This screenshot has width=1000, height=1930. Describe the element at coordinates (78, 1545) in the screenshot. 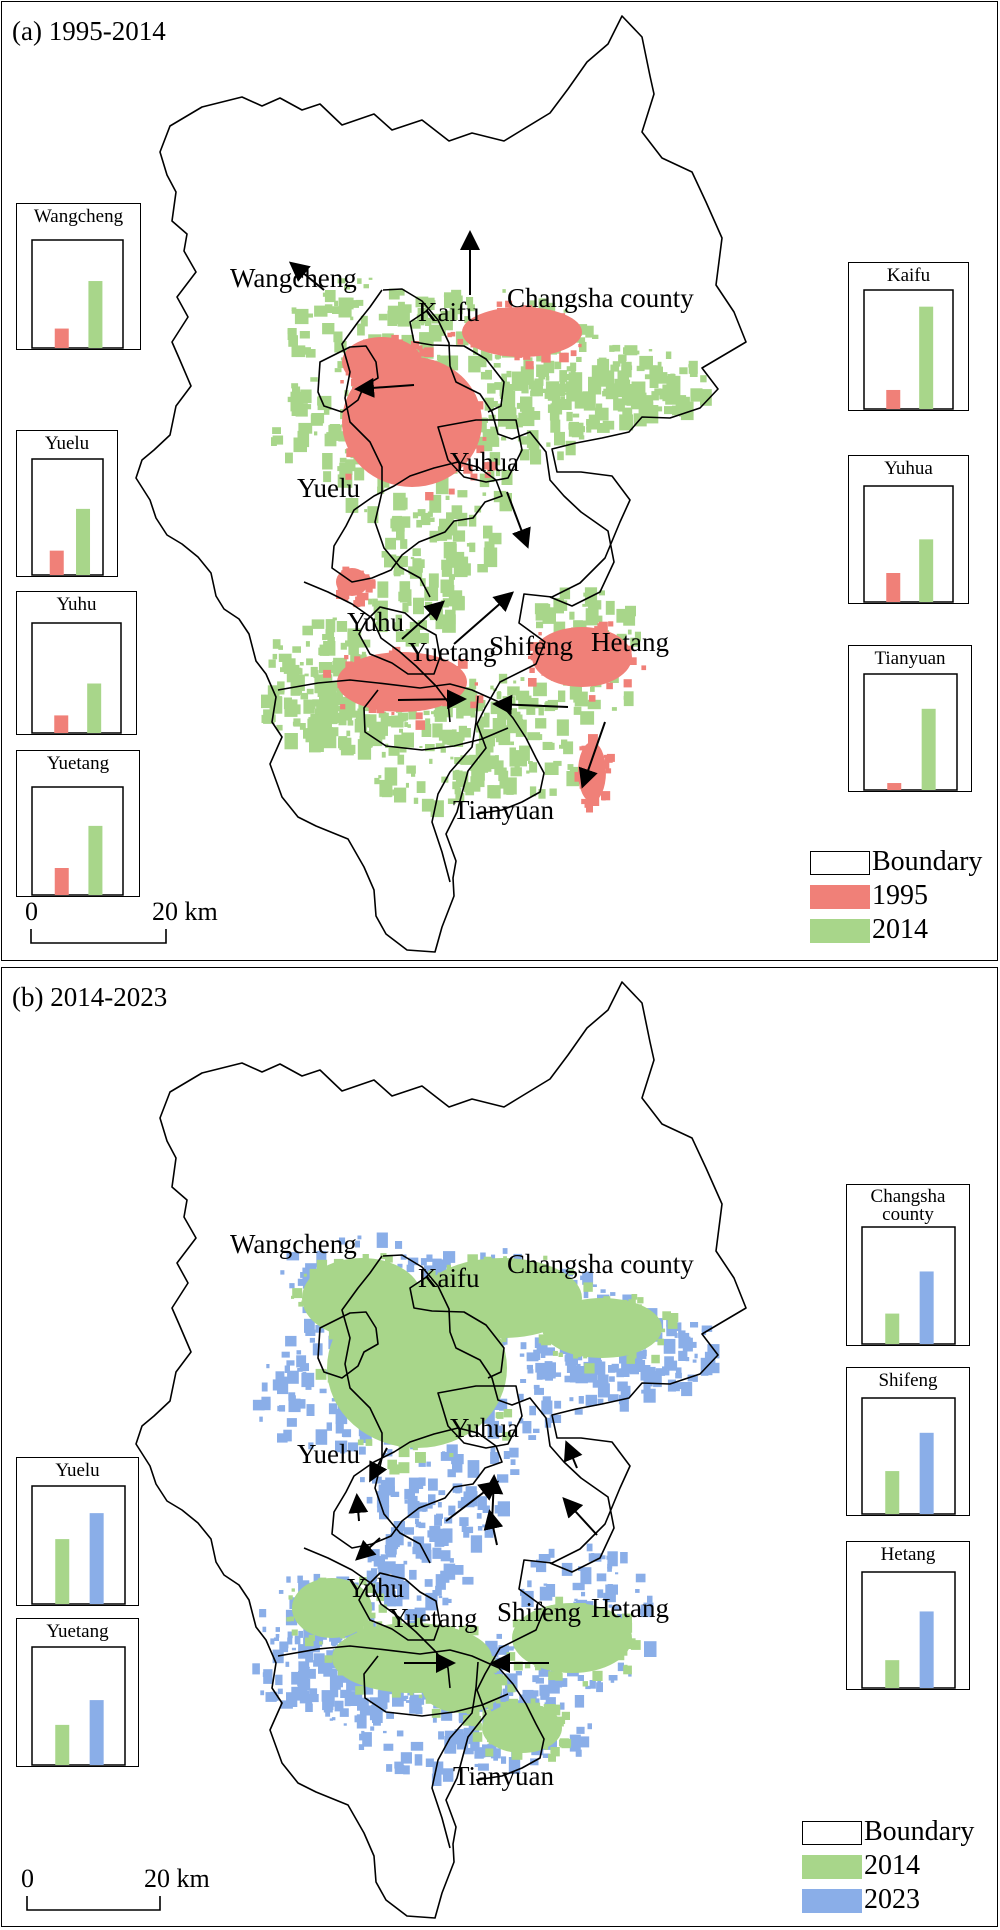

I see `inset-bars` at that location.